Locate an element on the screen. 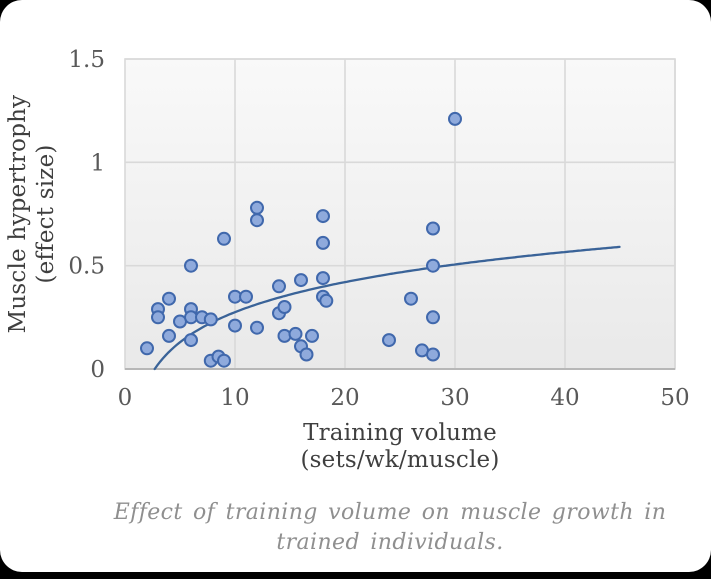 The width and height of the screenshot is (711, 579). x-axis-title-line1: Training volume is located at coordinates (400, 433).